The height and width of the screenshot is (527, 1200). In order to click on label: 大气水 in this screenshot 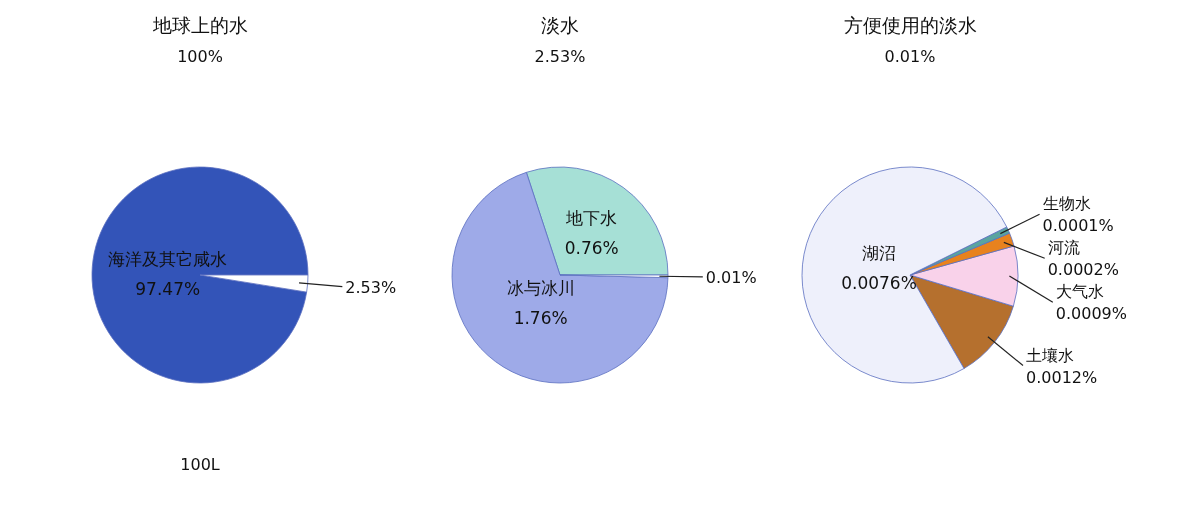, I will do `click(1079, 292)`.